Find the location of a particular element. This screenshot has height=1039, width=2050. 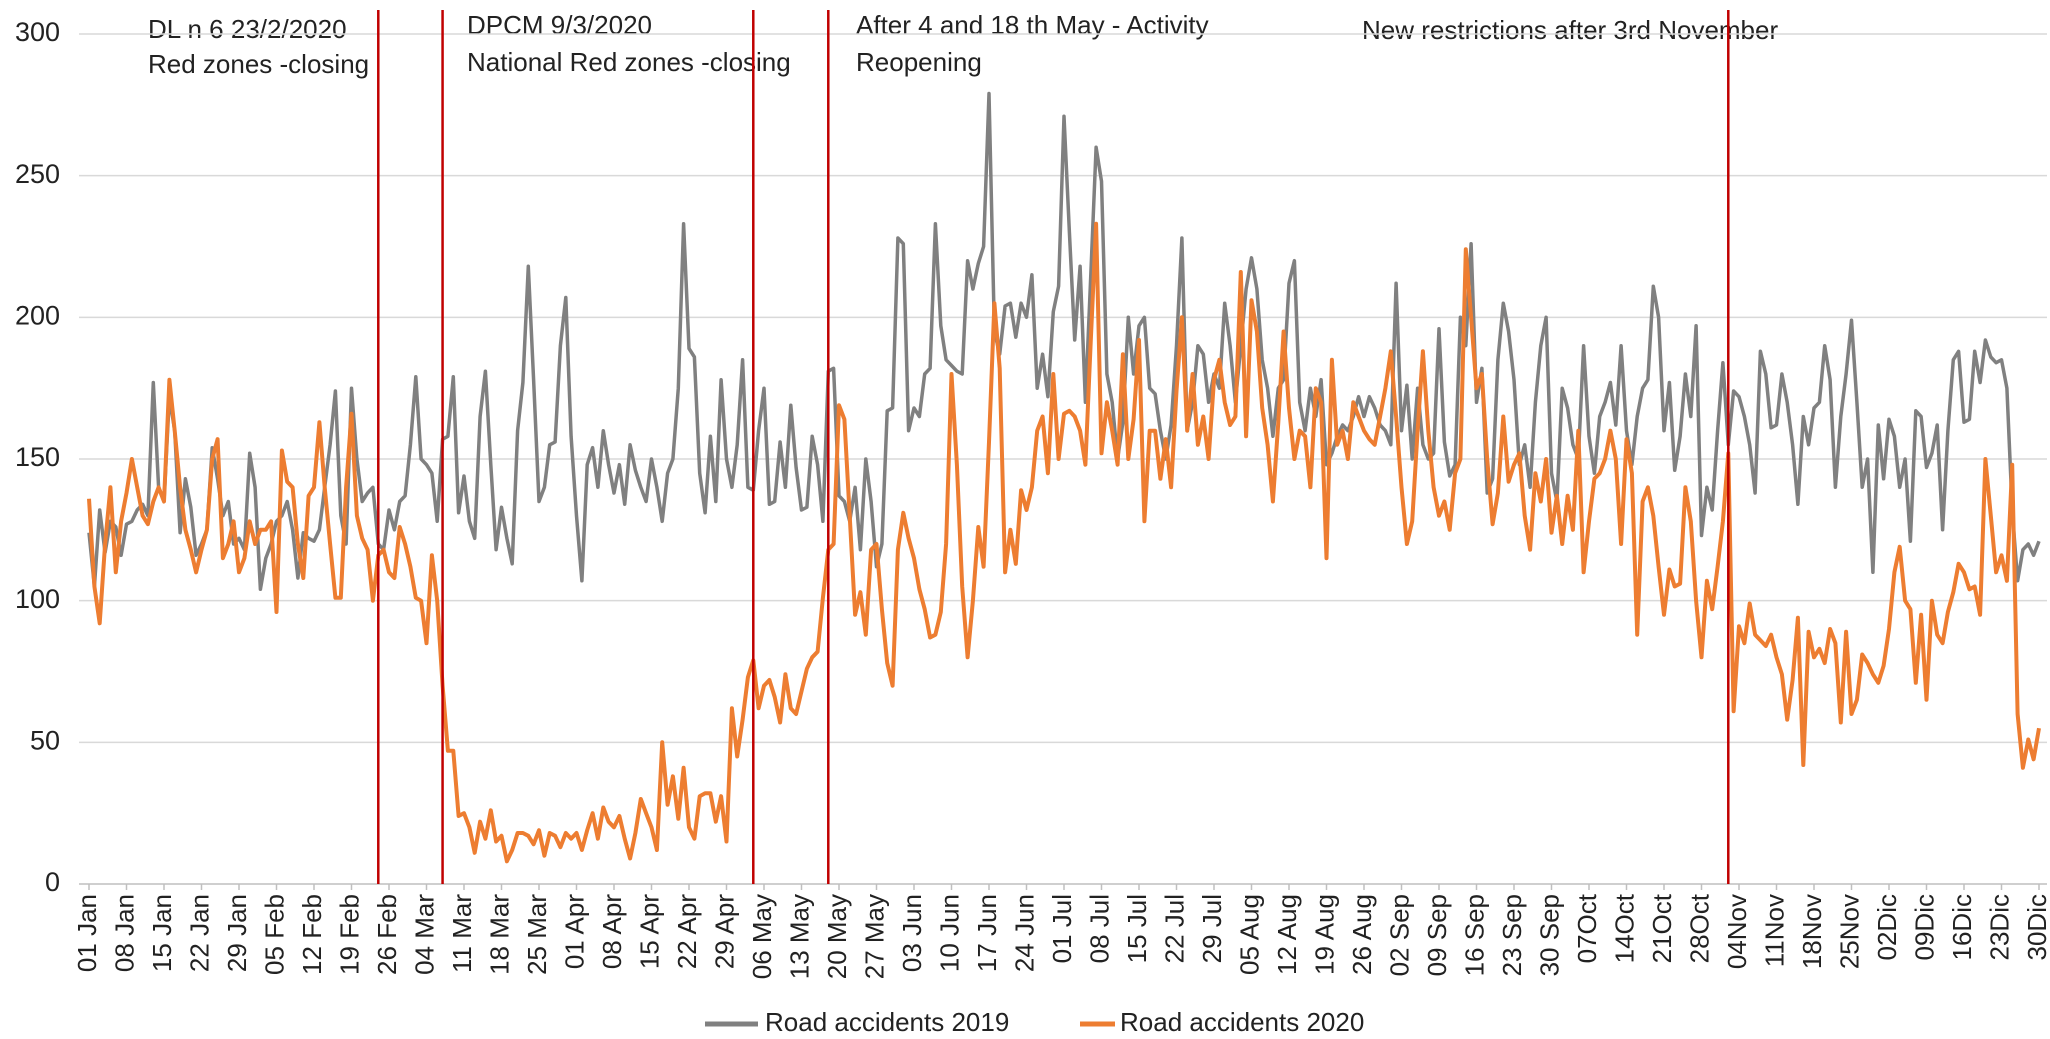

x-tick-label: 25 Mar is located at coordinates (537, 934).